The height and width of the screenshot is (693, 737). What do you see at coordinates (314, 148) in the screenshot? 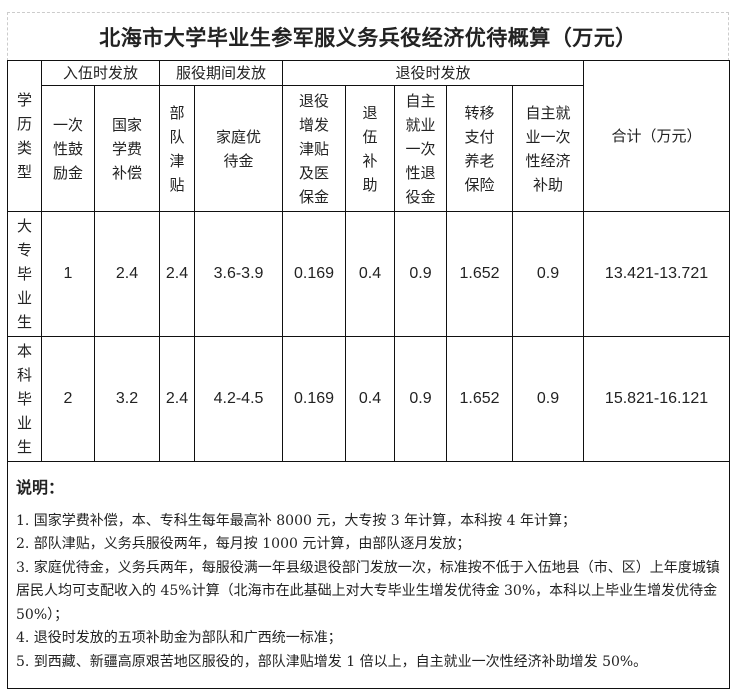
I see `header-col: 退役增发津贴及医保金` at bounding box center [314, 148].